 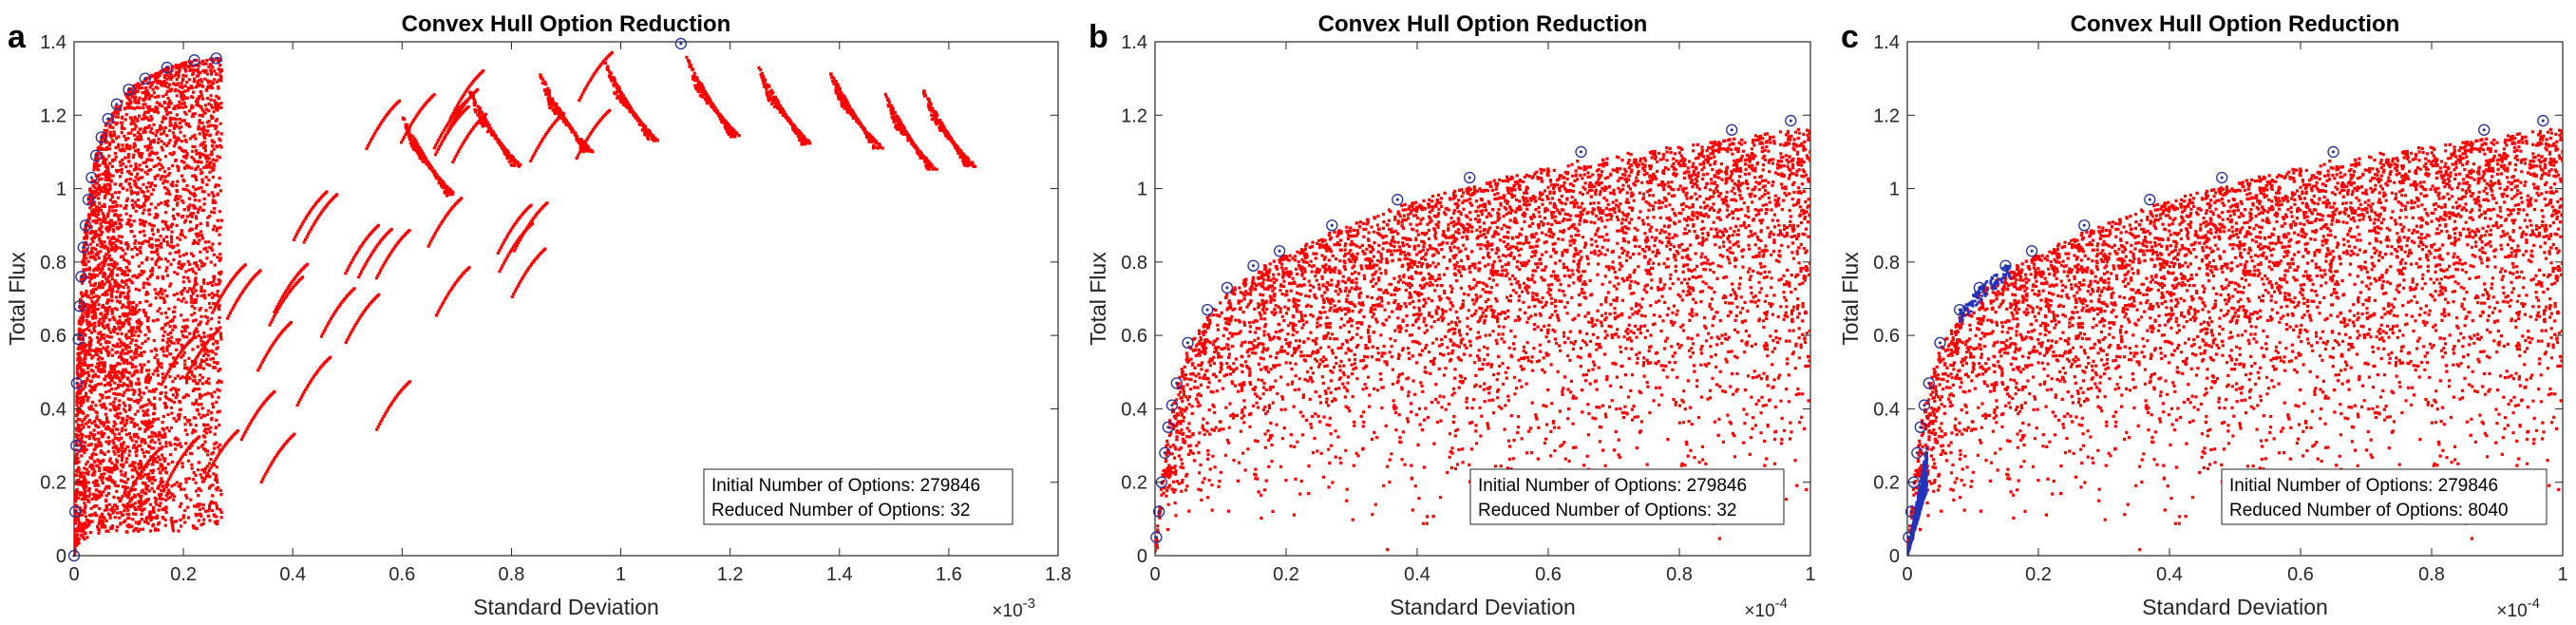 What do you see at coordinates (2369, 511) in the screenshot?
I see `reduced-options-text: Reduced Number of Options: 8040` at bounding box center [2369, 511].